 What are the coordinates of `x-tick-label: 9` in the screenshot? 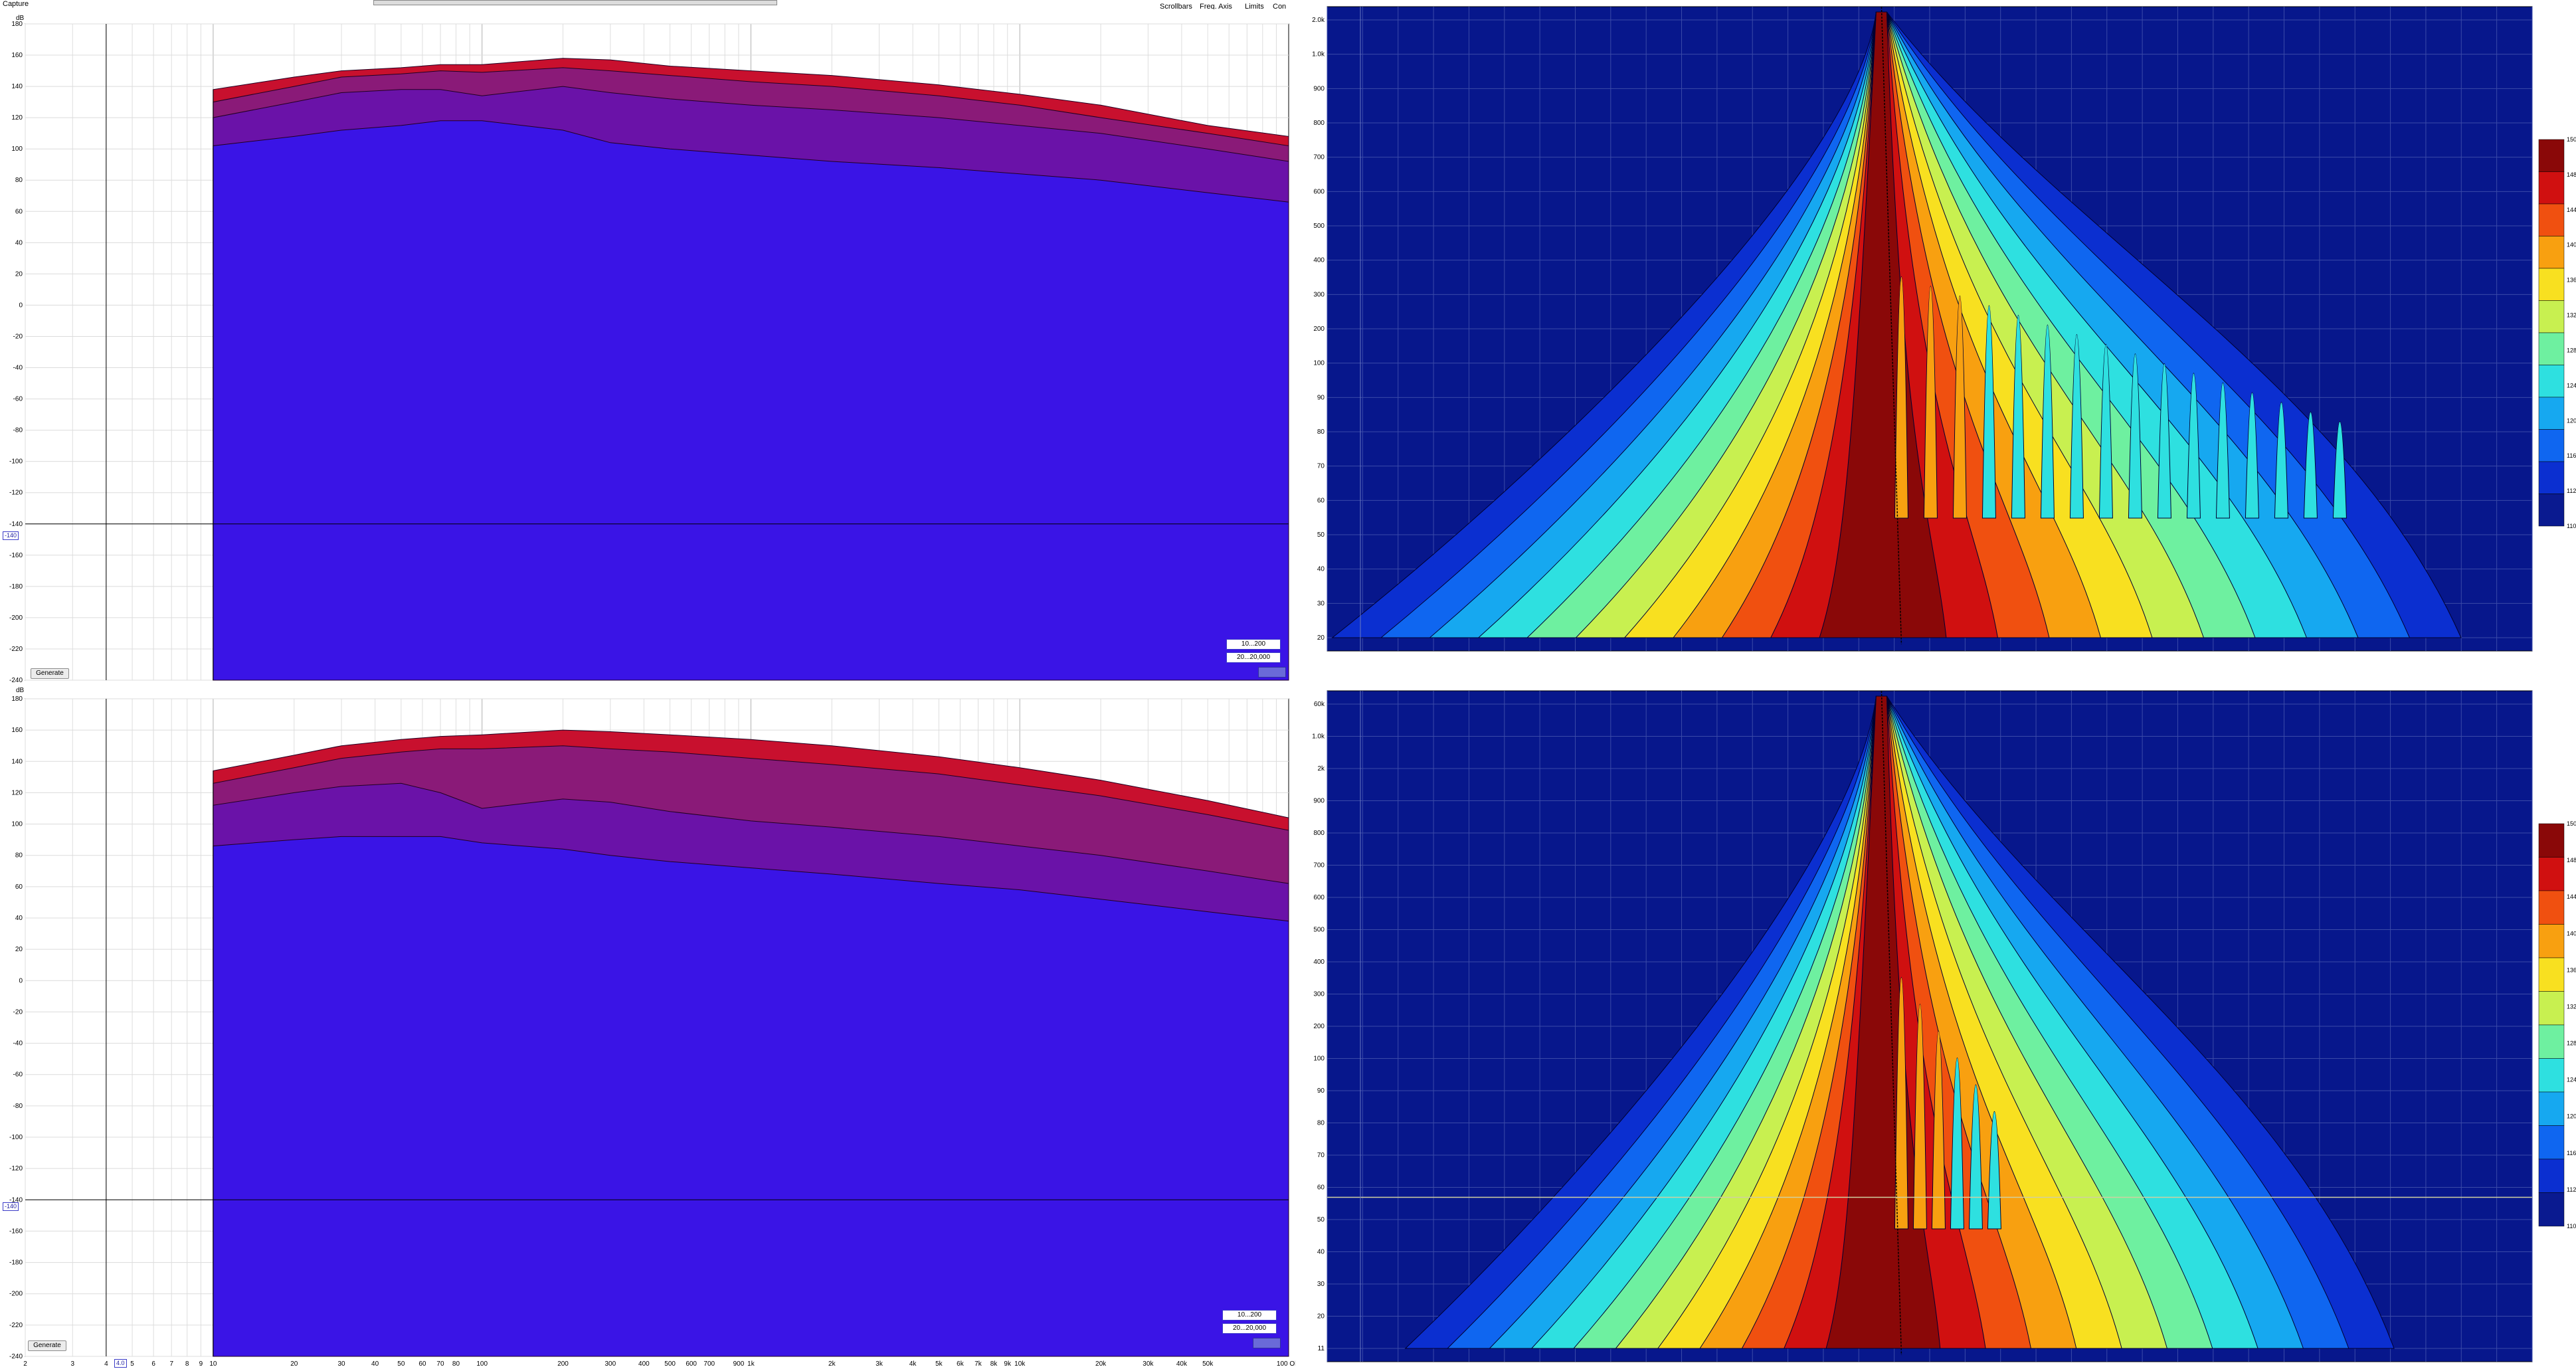 It's located at (201, 1364).